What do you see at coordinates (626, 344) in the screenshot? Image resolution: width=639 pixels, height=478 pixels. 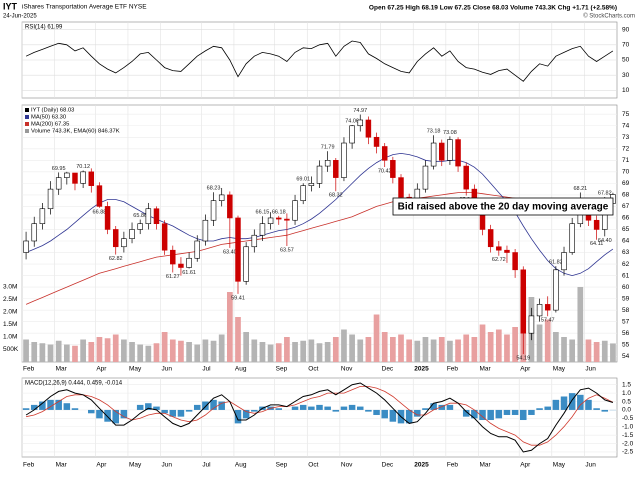 I see `y-tick-label: 55` at bounding box center [626, 344].